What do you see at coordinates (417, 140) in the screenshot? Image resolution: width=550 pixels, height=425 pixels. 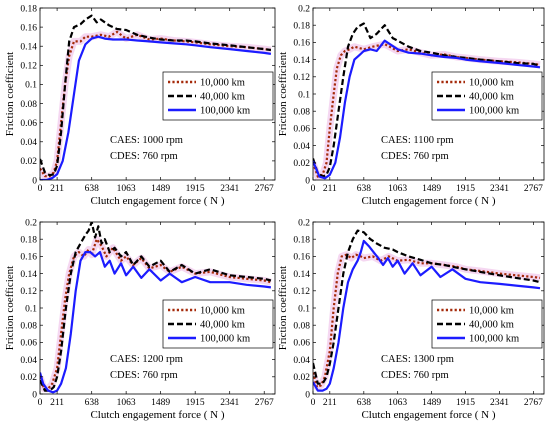 I see `condition-annotation: CAES: 1100 rpm` at bounding box center [417, 140].